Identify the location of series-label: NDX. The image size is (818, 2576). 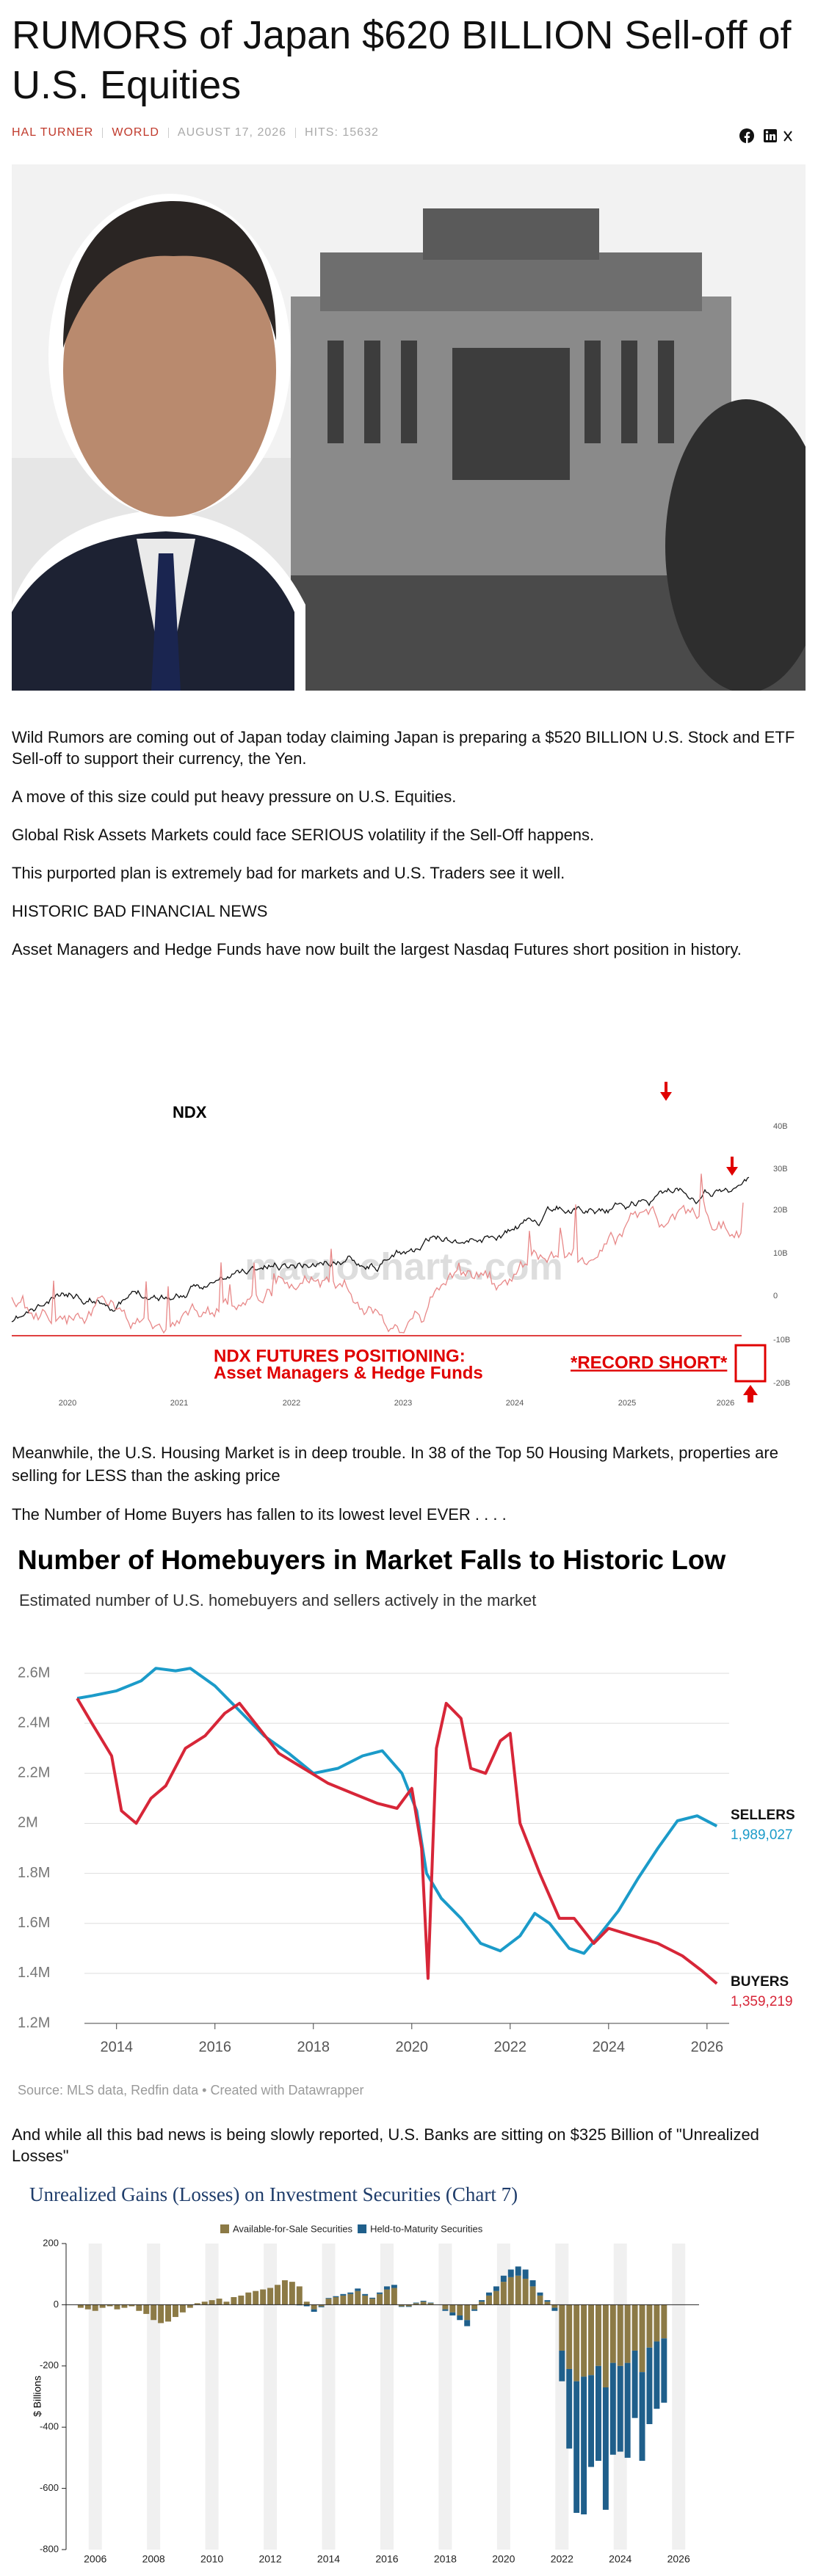
(190, 1112).